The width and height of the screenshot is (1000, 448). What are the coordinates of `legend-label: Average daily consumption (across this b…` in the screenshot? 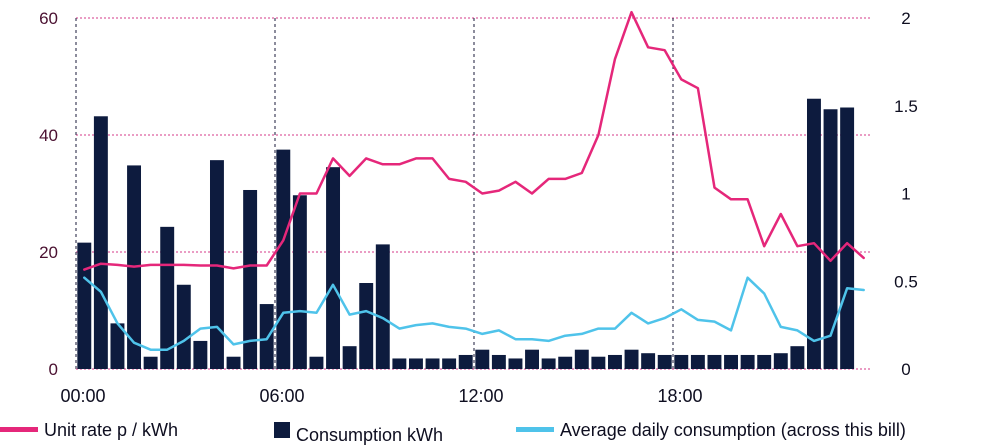 It's located at (733, 430).